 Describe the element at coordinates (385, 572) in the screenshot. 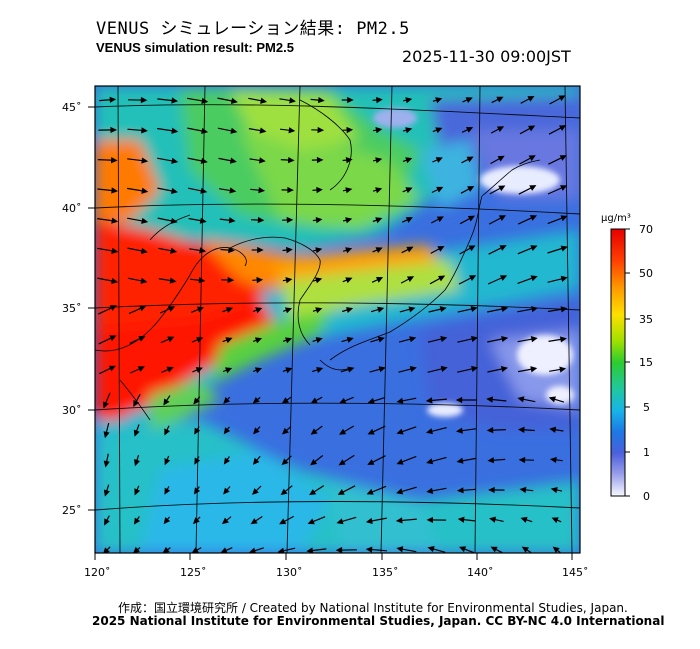

I see `lon-tick-135: 135˚` at that location.